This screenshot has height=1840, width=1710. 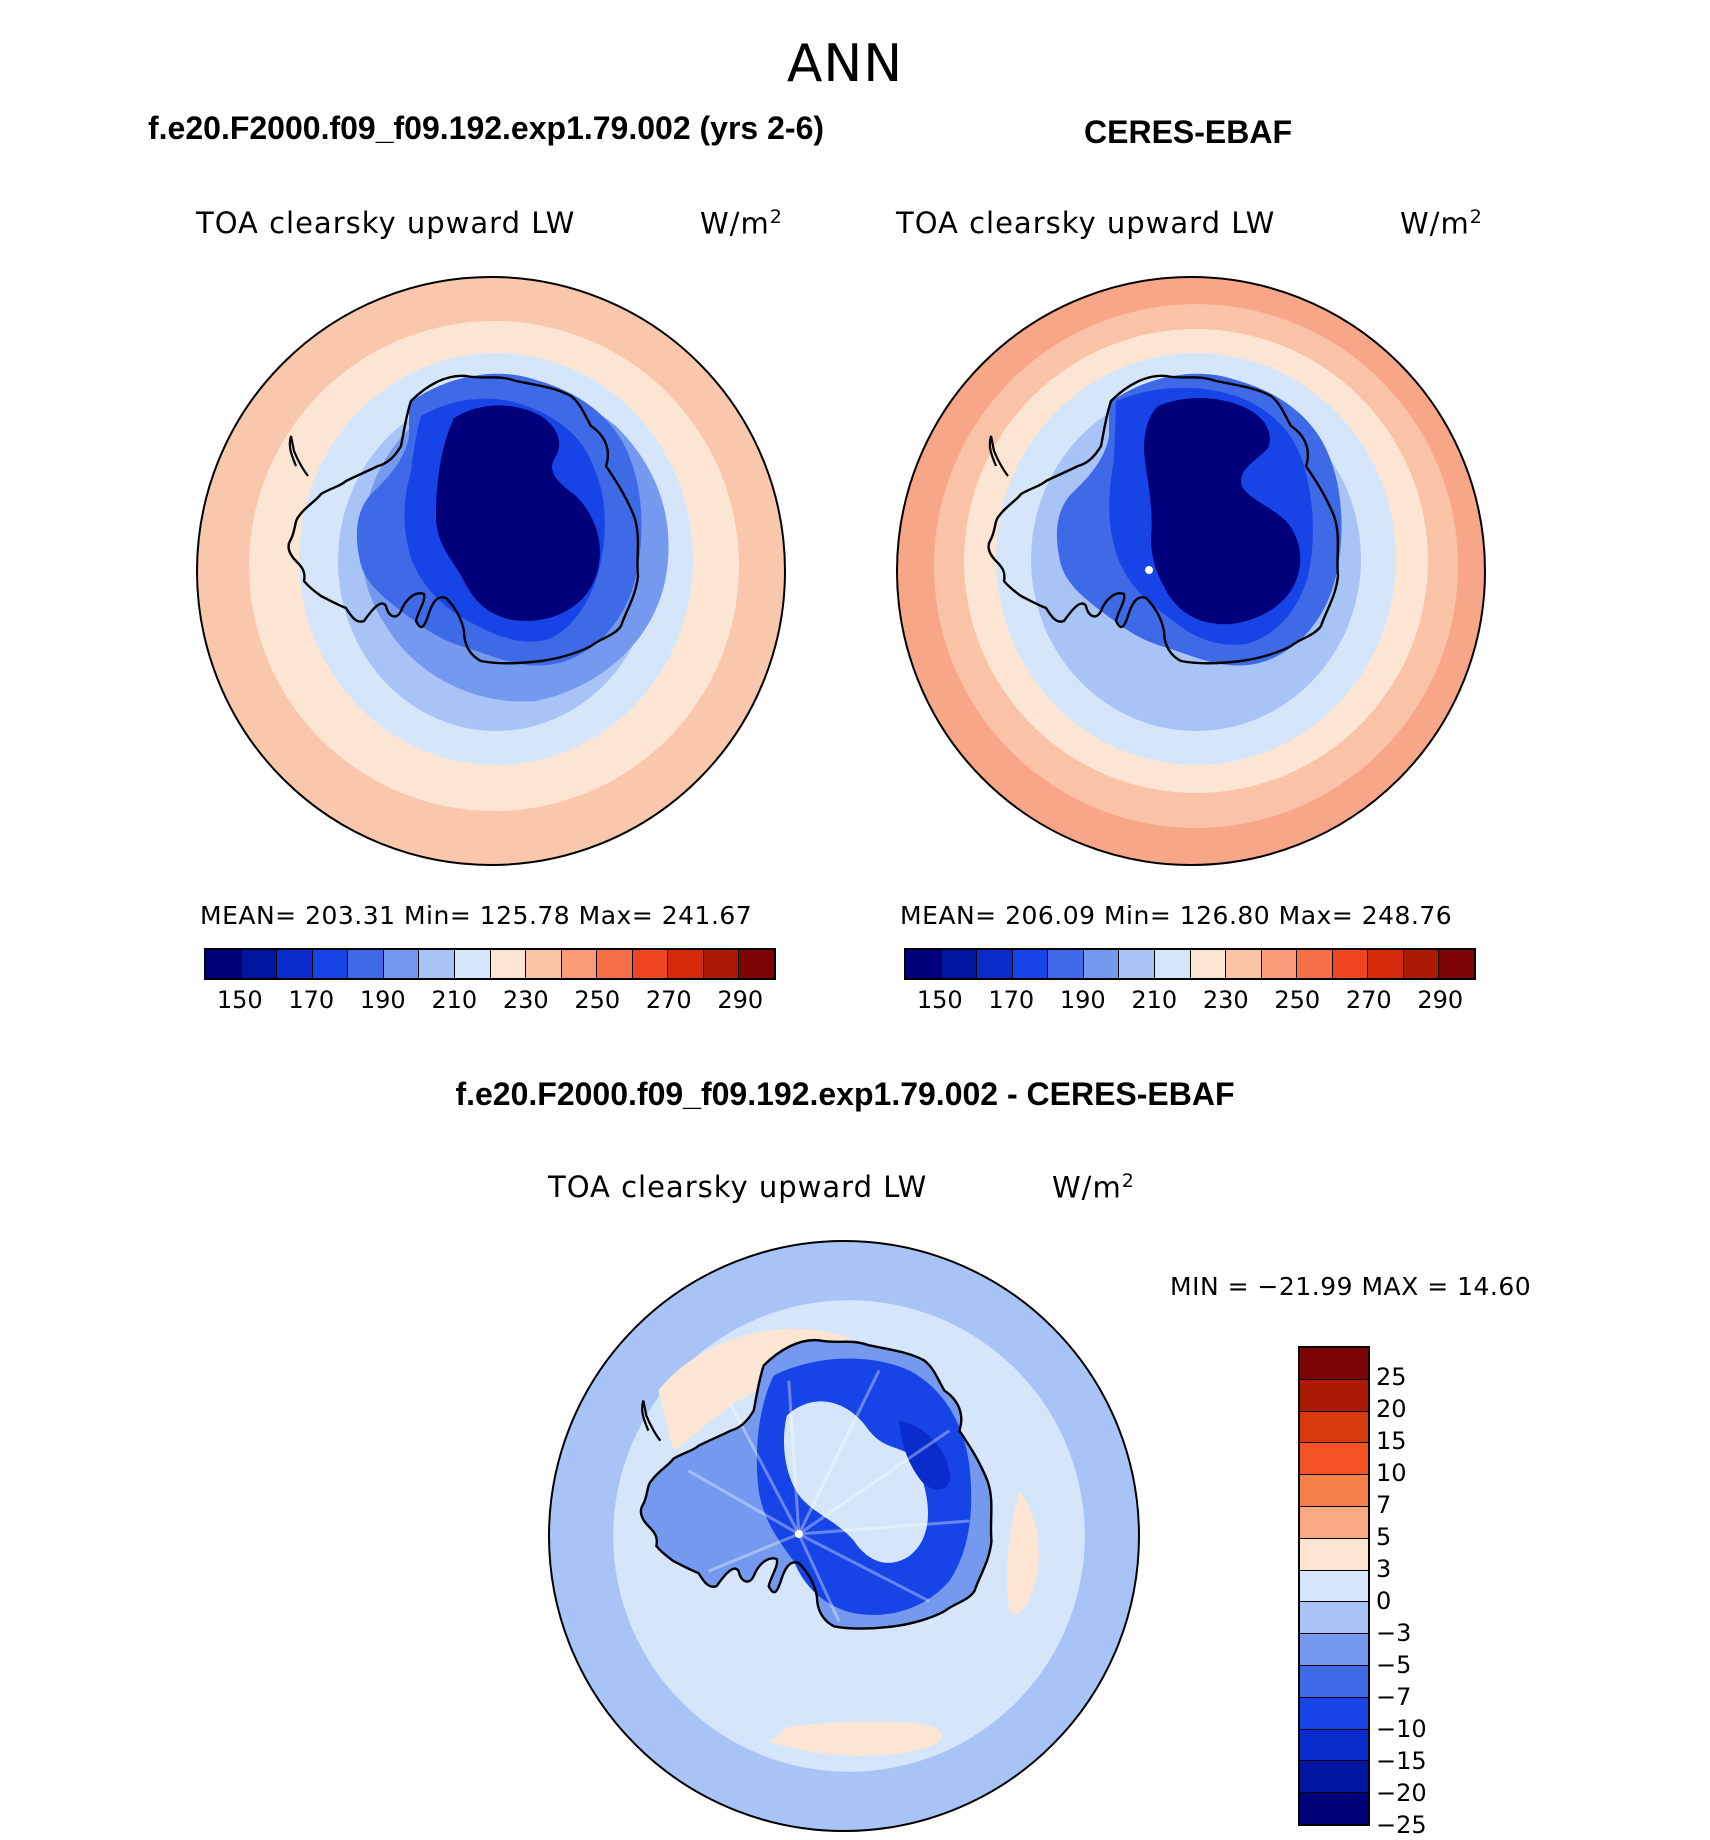 What do you see at coordinates (912, 436) in the screenshot?
I see `obs-south-america-tip` at bounding box center [912, 436].